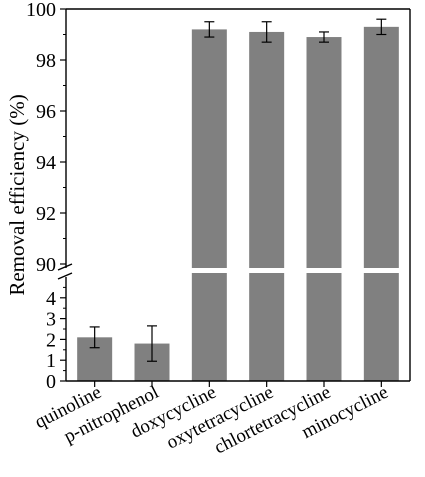 This screenshot has width=425, height=477. Describe the element at coordinates (46, 265) in the screenshot. I see `y-tick-label-90: 90` at that location.